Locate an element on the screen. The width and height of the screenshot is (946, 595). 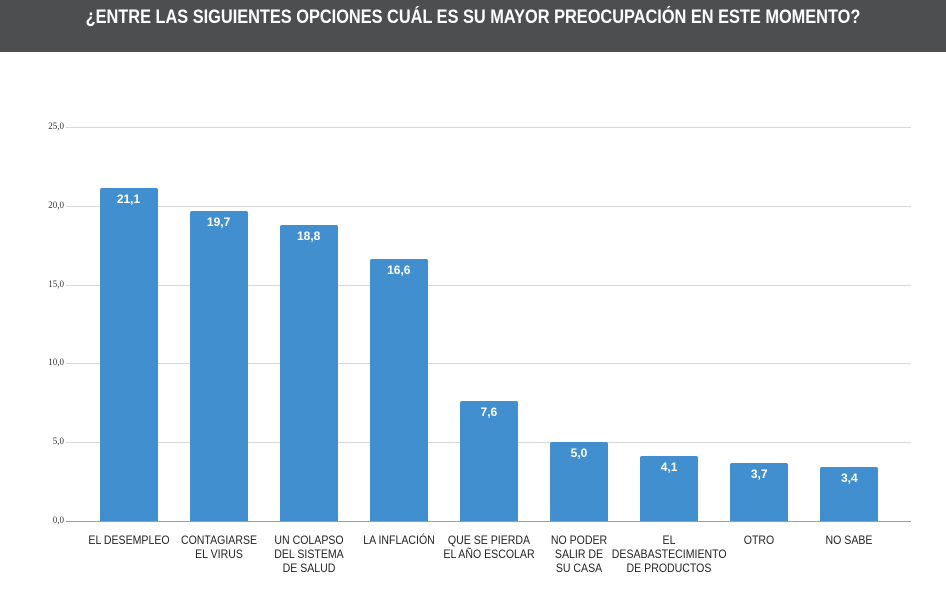
category-label: NO SABE is located at coordinates (849, 540).